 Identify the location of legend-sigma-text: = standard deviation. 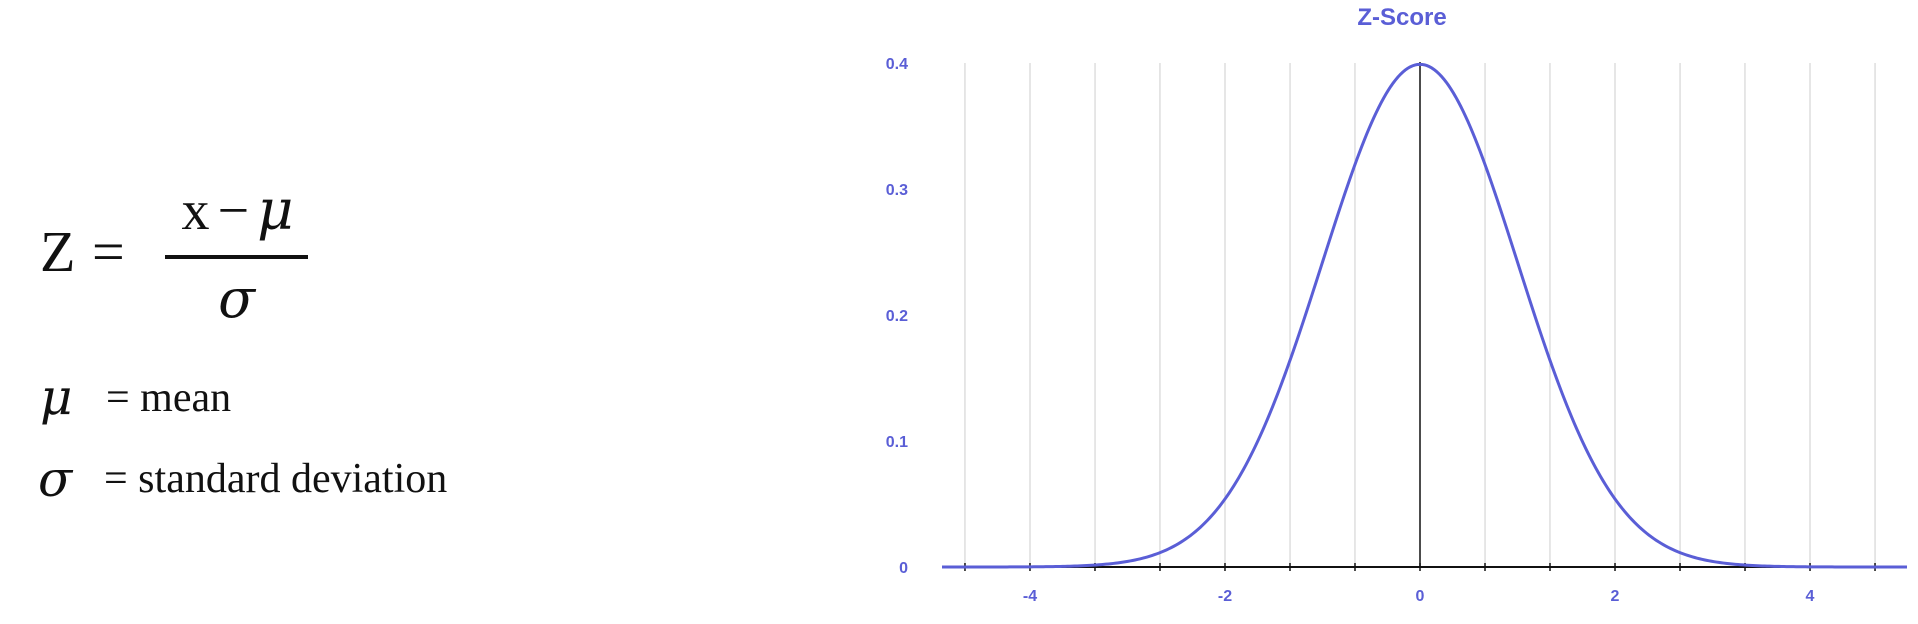
(276, 479).